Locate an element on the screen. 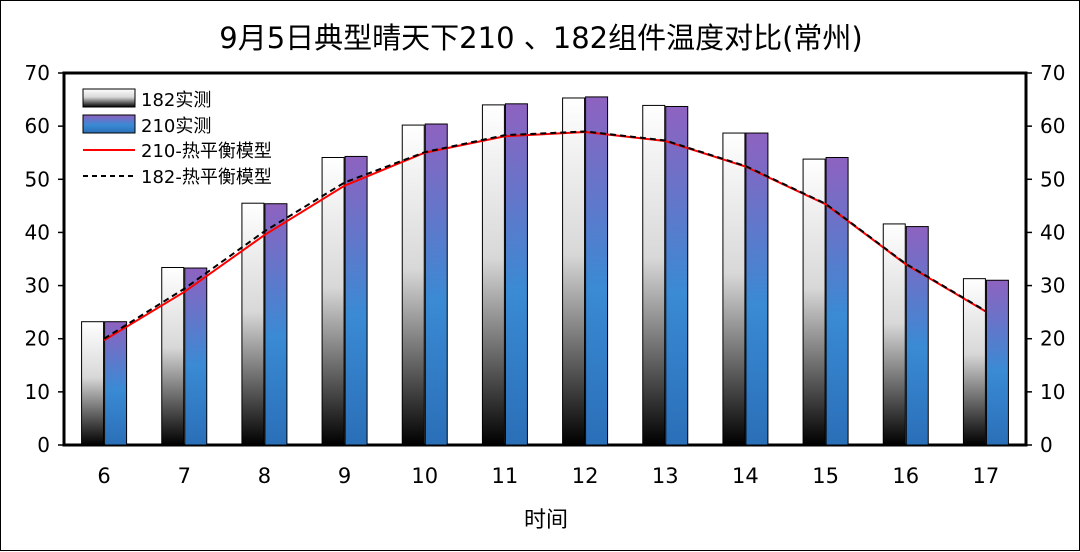  y-tick-label-left: 60 is located at coordinates (37, 126).